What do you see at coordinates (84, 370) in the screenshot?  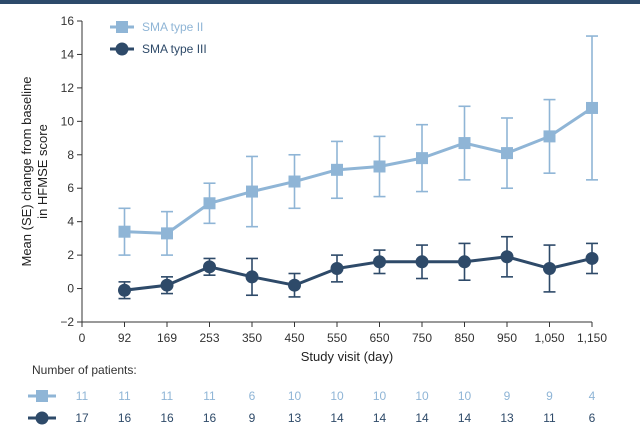 I see `patients-table-title: Number of patients:` at bounding box center [84, 370].